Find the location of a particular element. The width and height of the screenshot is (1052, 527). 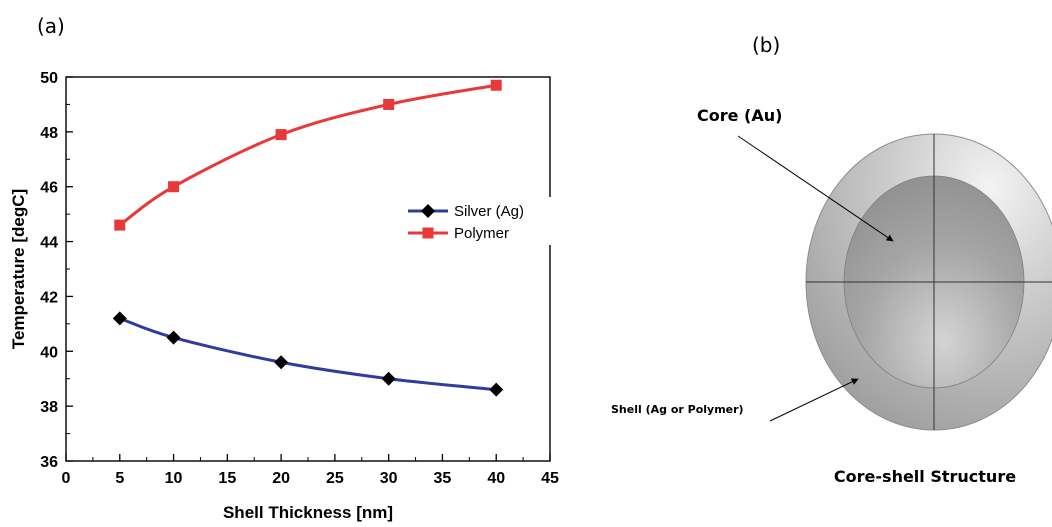

x-tick-label: 10 is located at coordinates (174, 478).